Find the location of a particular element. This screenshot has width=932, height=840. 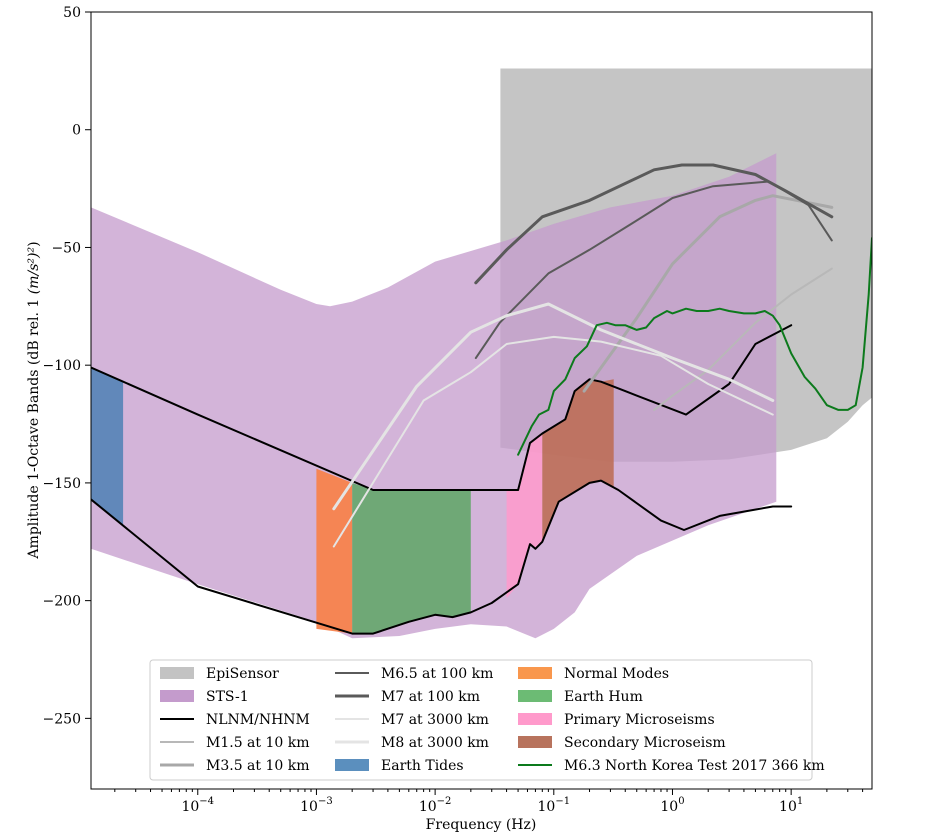

band-normal-modes is located at coordinates (334, 551).